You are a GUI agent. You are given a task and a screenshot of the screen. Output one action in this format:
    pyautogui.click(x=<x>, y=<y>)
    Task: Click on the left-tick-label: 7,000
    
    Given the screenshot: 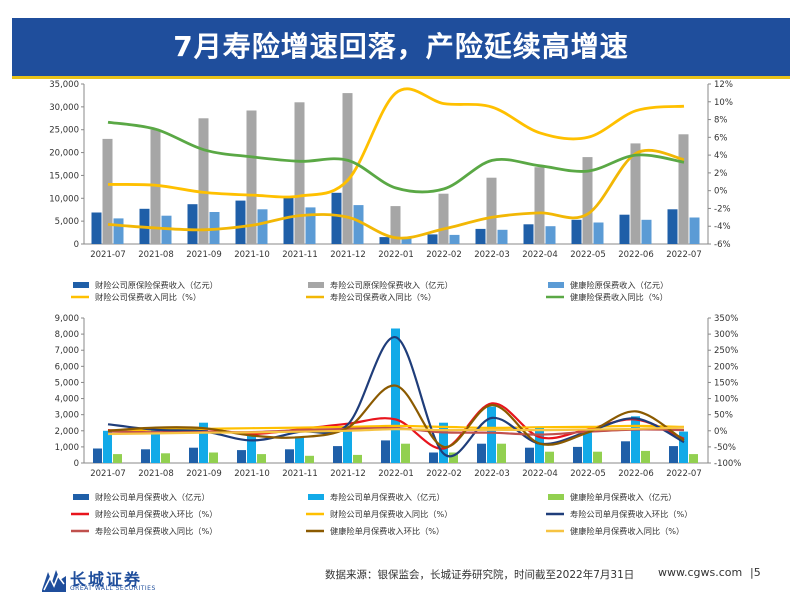 What is the action you would take?
    pyautogui.click(x=67, y=351)
    